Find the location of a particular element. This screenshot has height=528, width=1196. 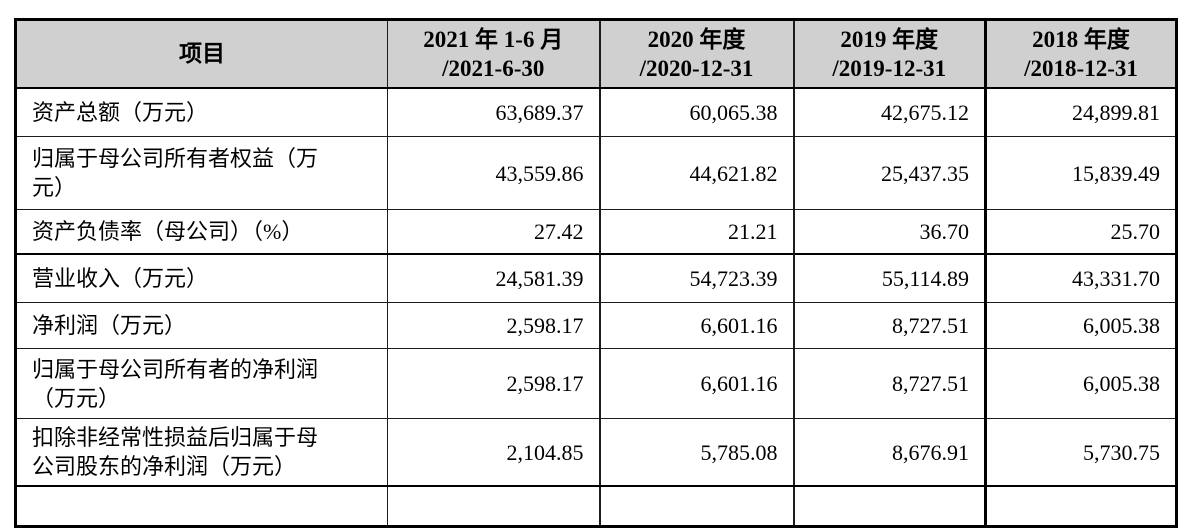

cell-value: 36.70 is located at coordinates (889, 231).